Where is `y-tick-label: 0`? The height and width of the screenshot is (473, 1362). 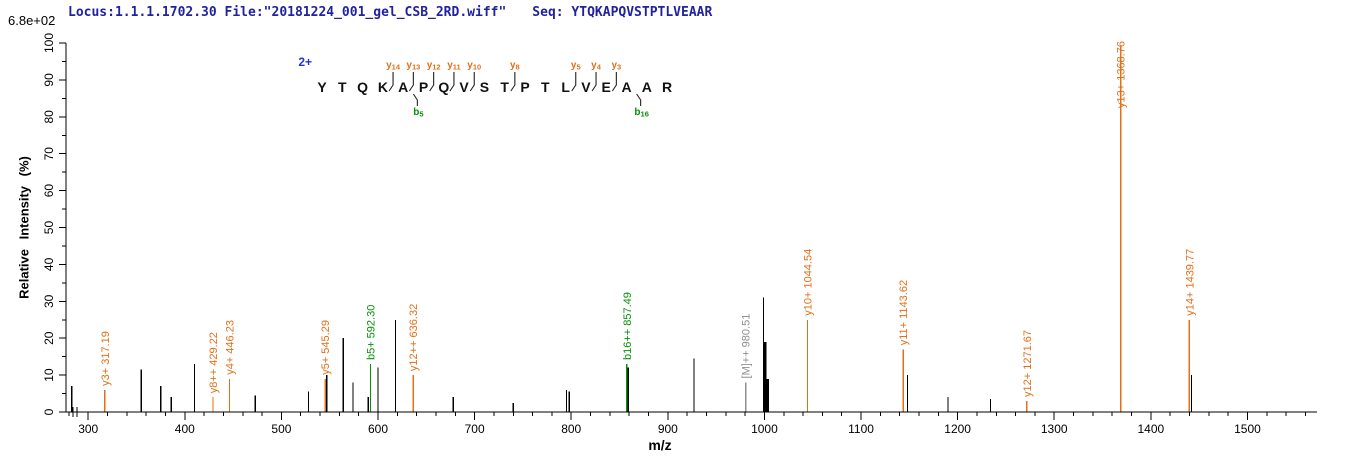
y-tick-label: 0 is located at coordinates (49, 411).